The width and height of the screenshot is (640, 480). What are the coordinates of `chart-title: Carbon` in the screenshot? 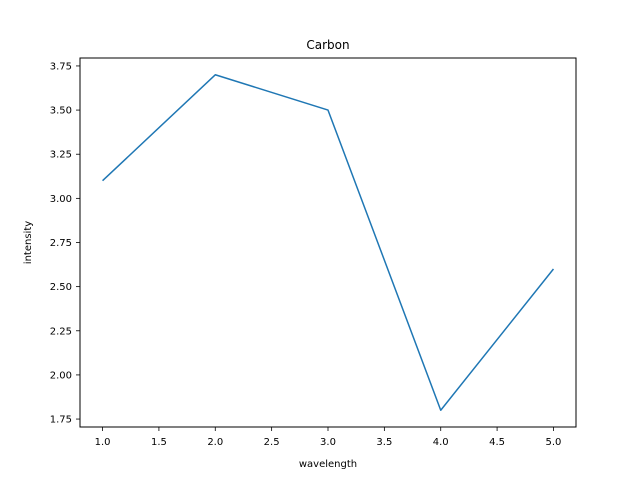 It's located at (327, 45).